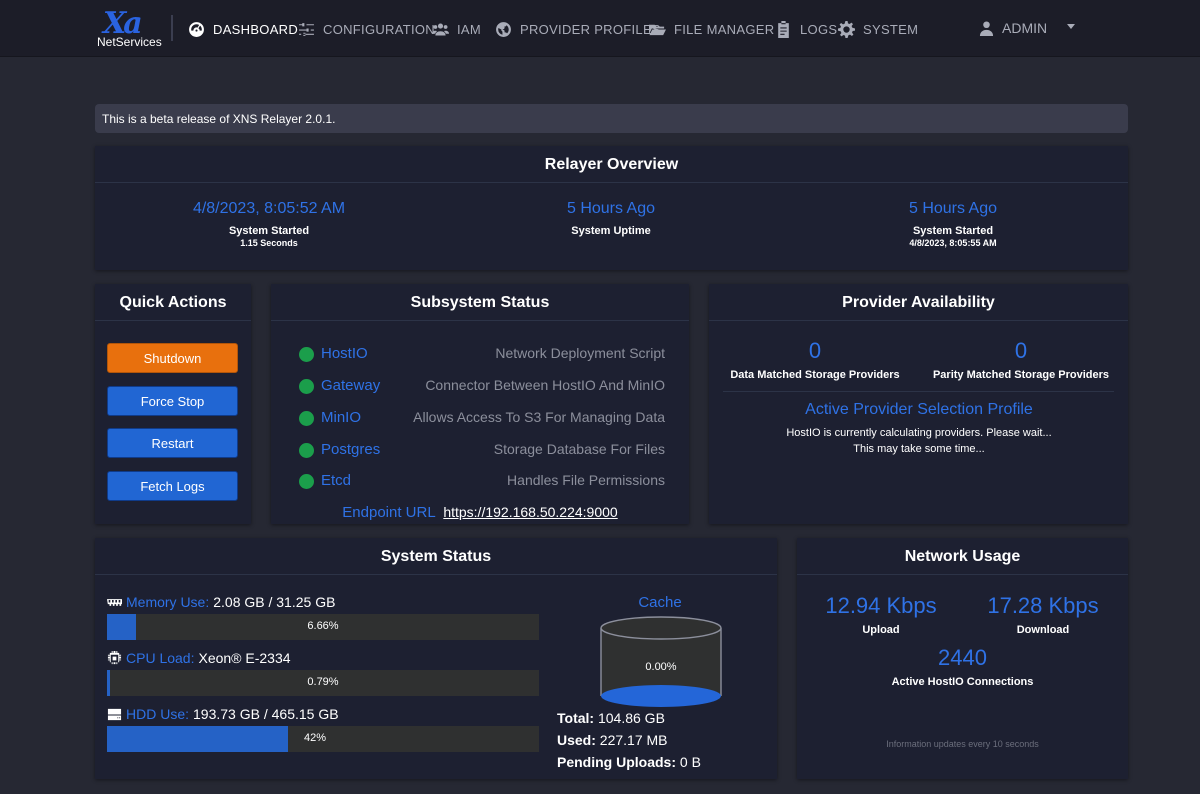 The width and height of the screenshot is (1200, 794). What do you see at coordinates (158, 714) in the screenshot?
I see `hdd-key: HDD Use:` at bounding box center [158, 714].